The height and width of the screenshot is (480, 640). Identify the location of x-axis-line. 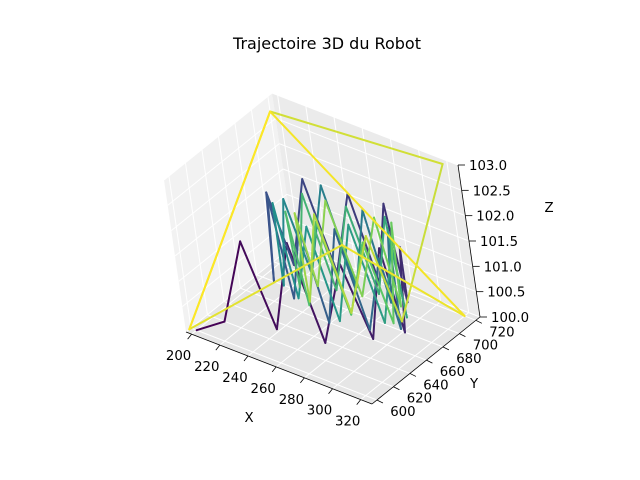
(279, 368).